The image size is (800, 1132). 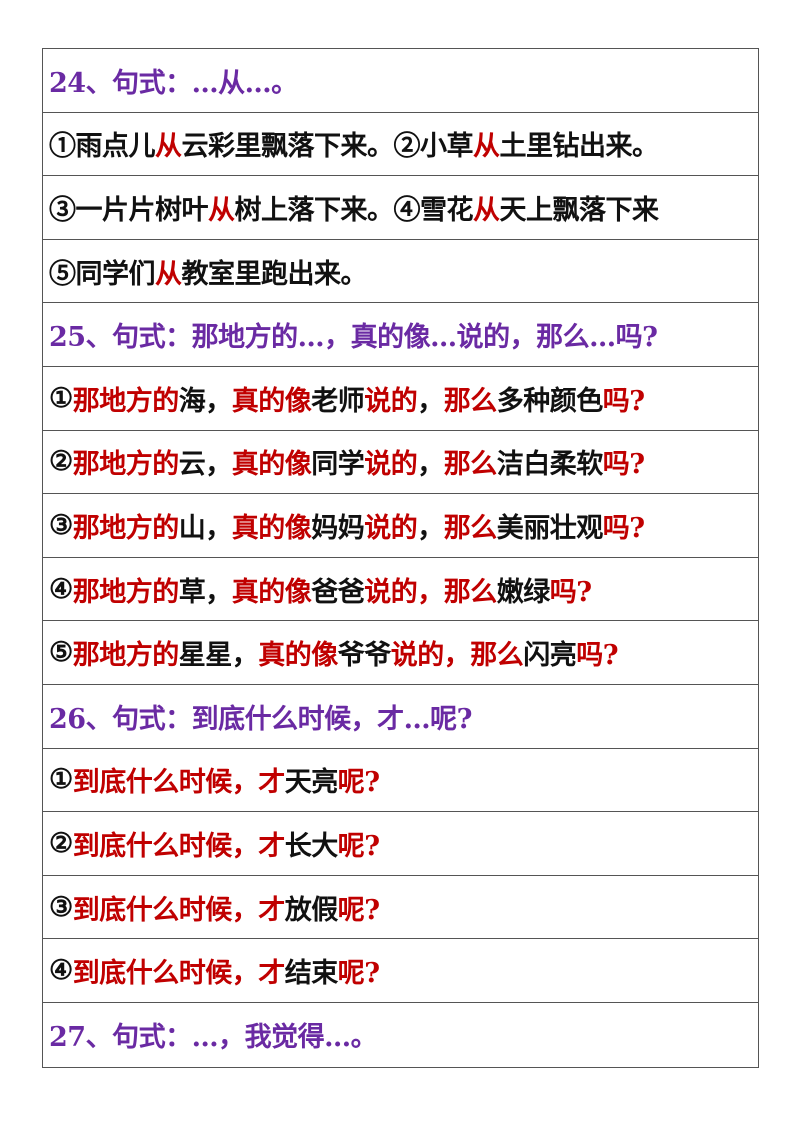 I want to click on sentence-text: 老师, so click(x=338, y=401).